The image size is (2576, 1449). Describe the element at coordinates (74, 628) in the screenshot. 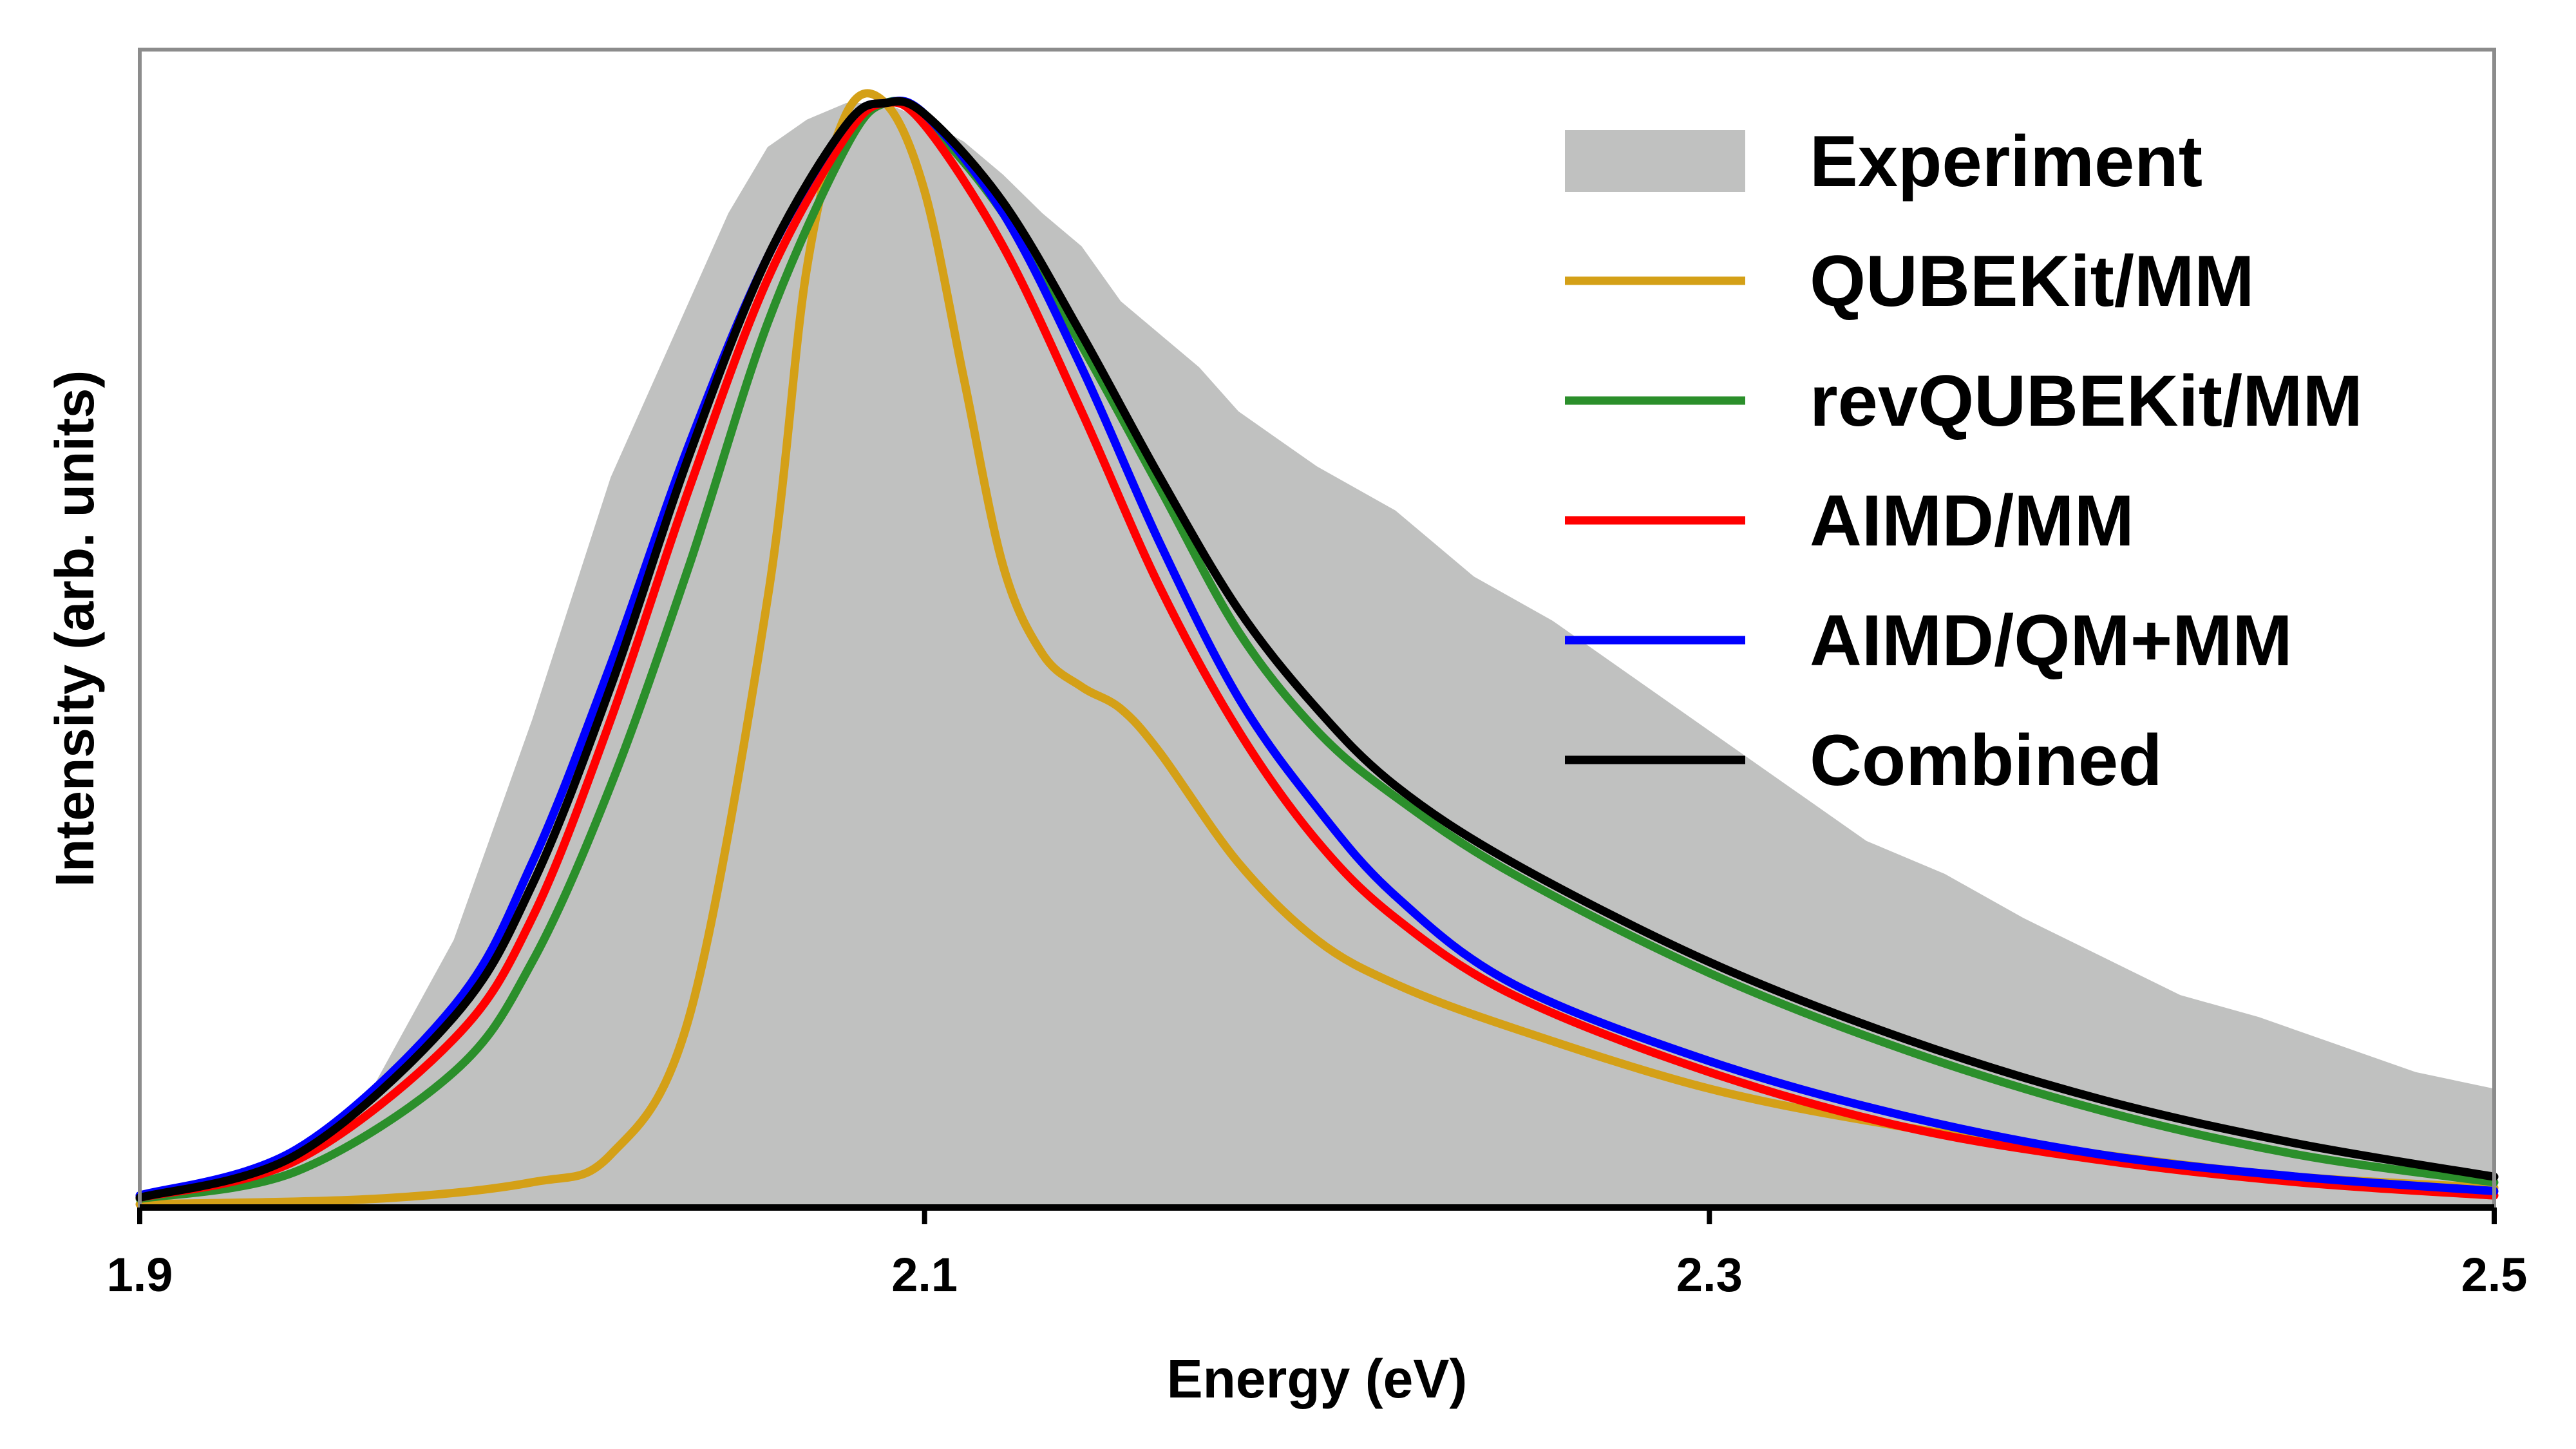

I see `y-axis-title: Intensity (arb. units)` at that location.